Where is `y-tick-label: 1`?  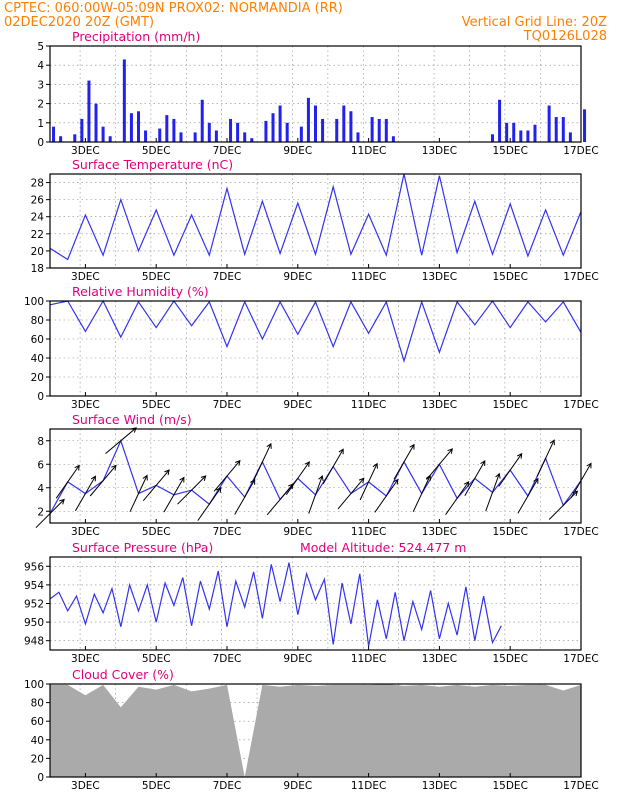
y-tick-label: 1 is located at coordinates (40, 124).